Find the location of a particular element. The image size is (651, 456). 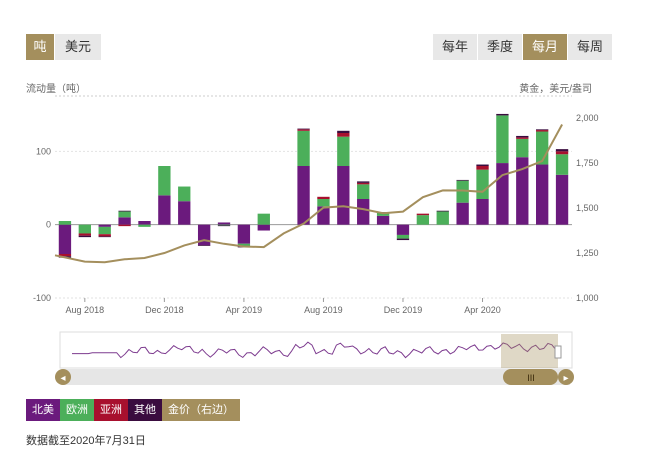

right-tick-label: 1,500 is located at coordinates (587, 208).